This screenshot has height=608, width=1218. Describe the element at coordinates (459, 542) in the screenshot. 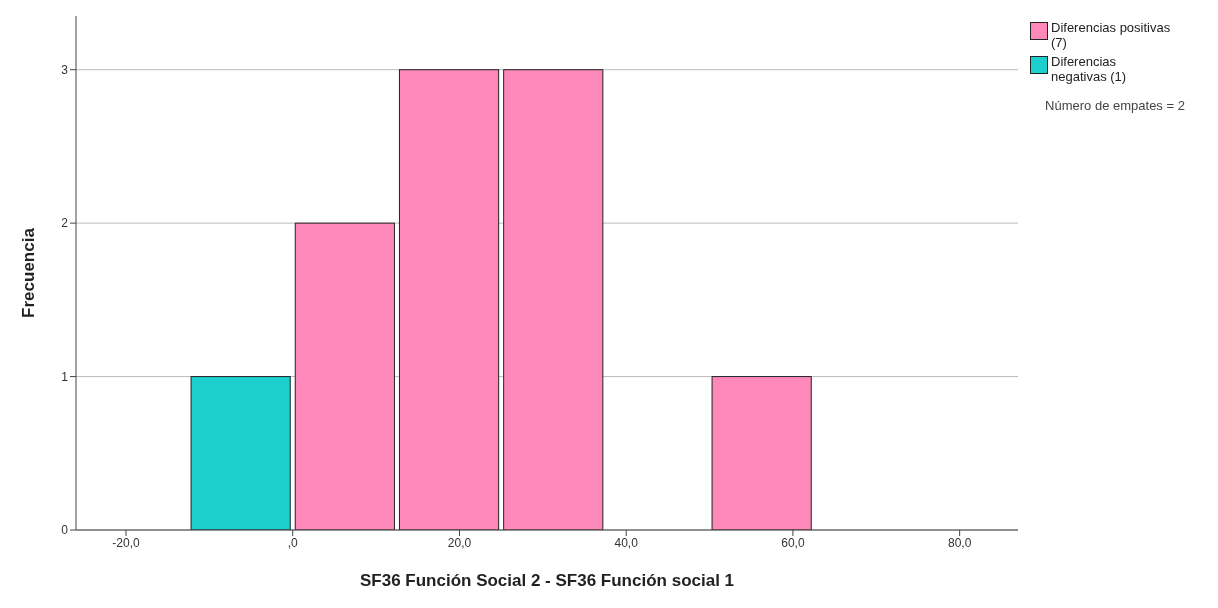

I see `x-tick-label: 20,0` at that location.